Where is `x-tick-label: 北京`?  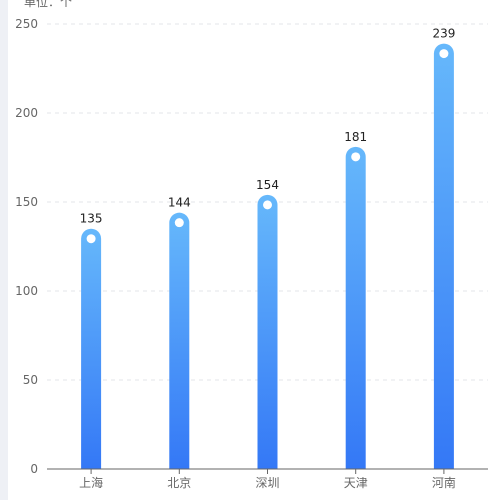
x-tick-label: 北京 is located at coordinates (179, 483).